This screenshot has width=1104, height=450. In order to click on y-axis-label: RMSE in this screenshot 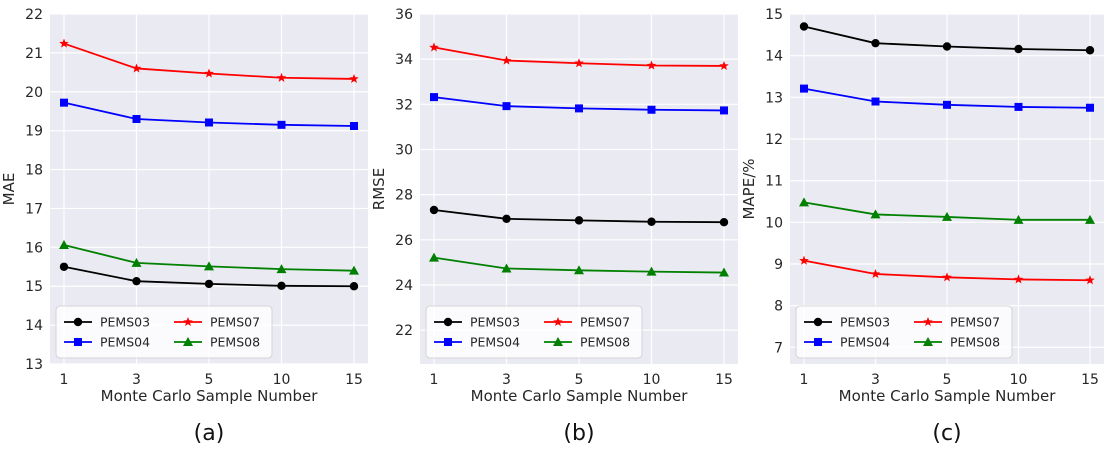, I will do `click(379, 189)`.